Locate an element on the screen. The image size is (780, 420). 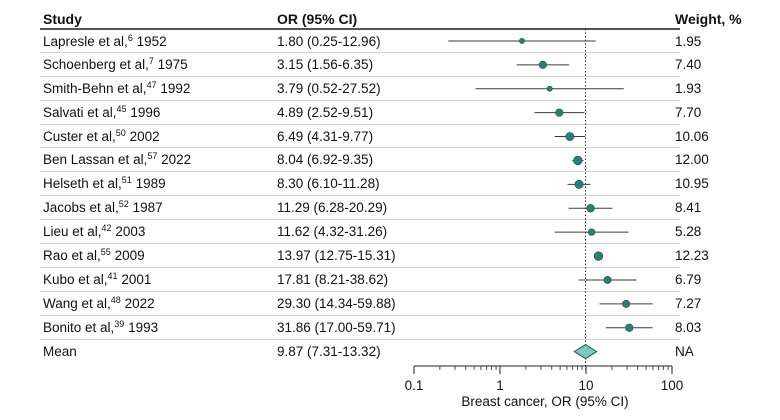
weight-value: 10.95 is located at coordinates (692, 184).